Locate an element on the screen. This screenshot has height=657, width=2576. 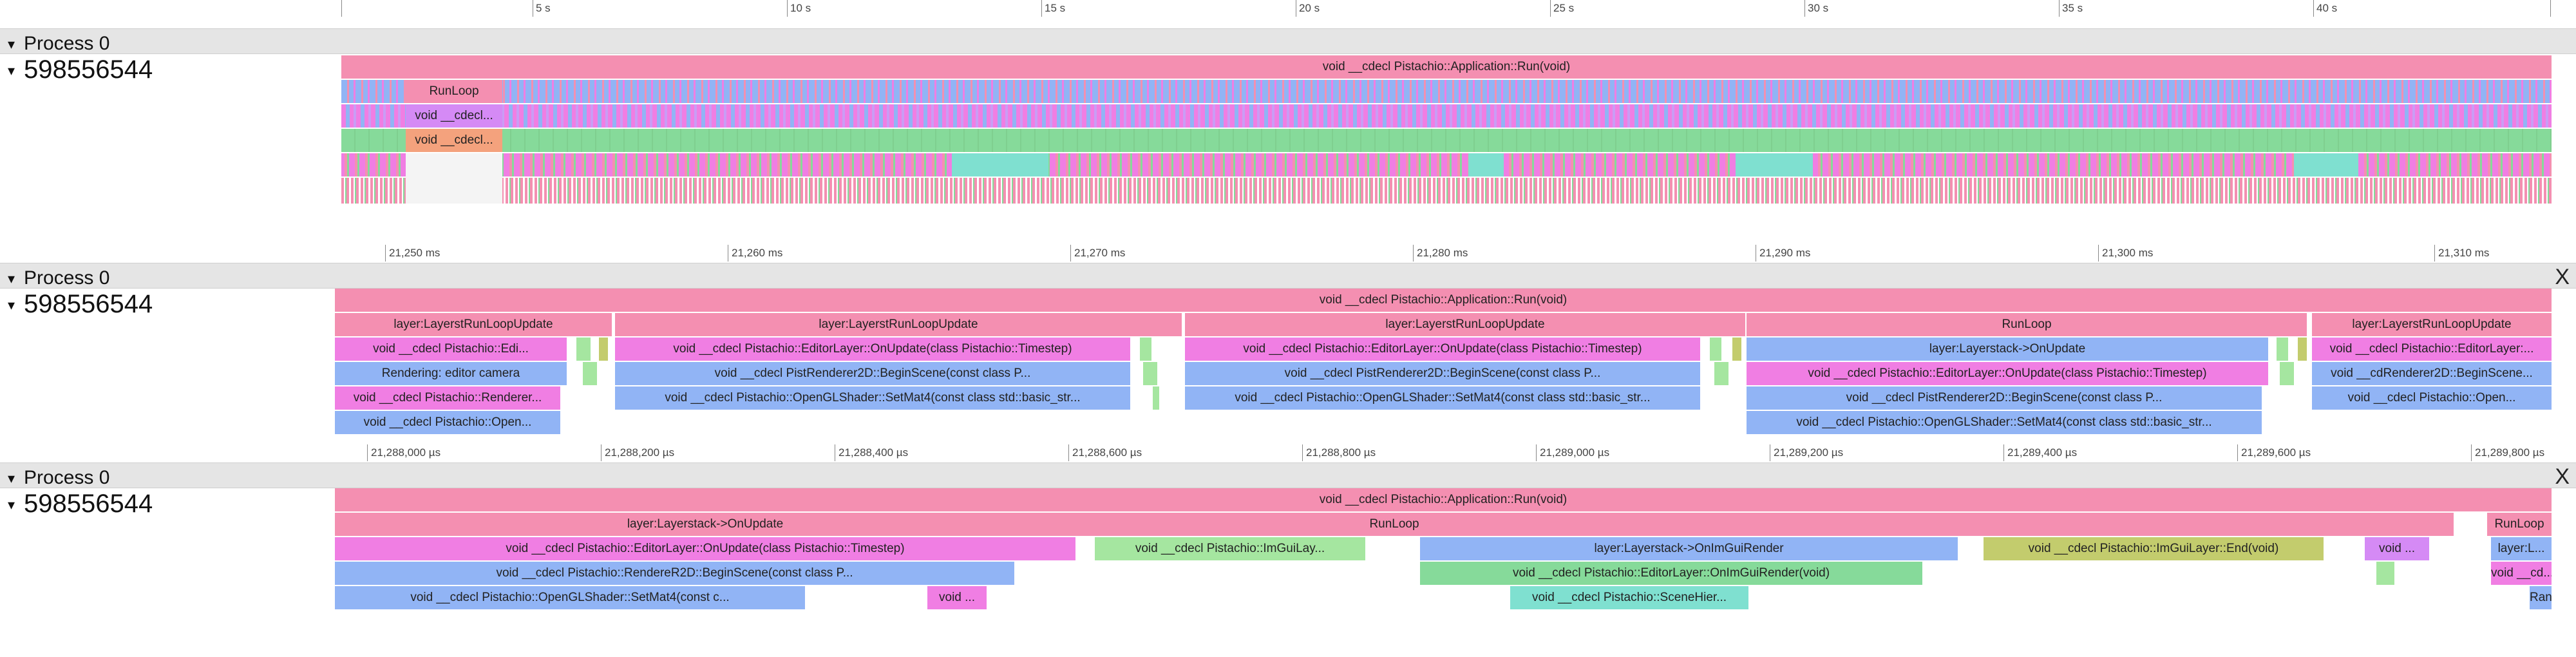
ruler-label: 21,288,400 µs is located at coordinates (874, 452).